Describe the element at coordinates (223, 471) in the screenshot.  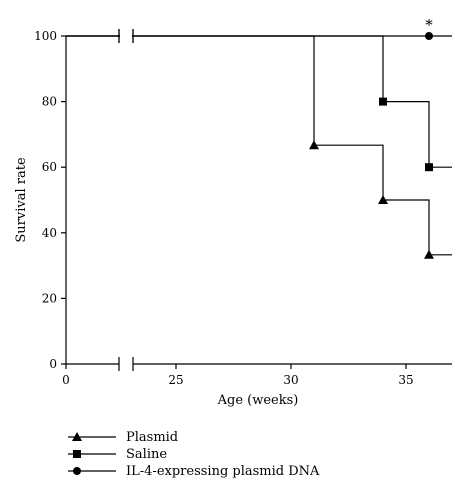
I see `legend-label: IL-4-expressing plasmid DNA` at that location.